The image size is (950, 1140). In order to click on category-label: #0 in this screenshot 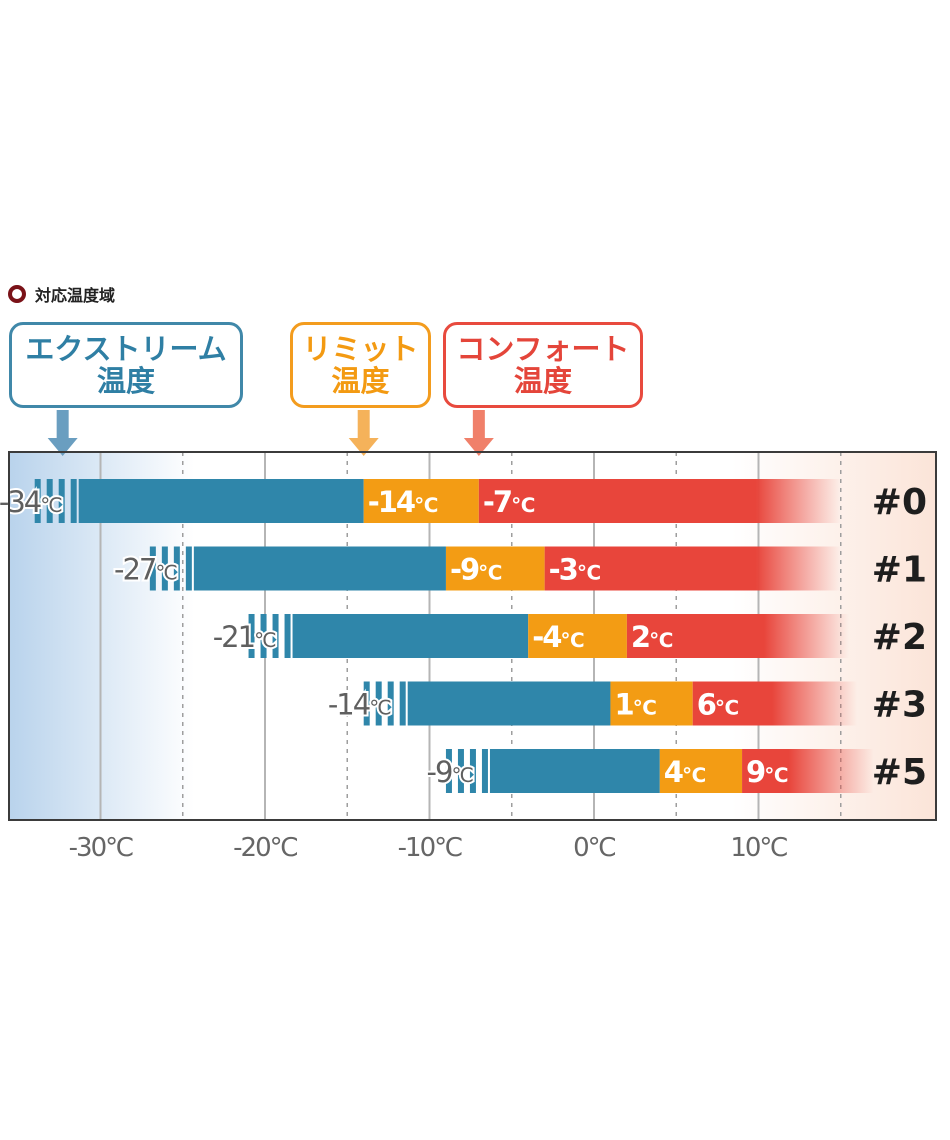, I will do `click(899, 502)`.